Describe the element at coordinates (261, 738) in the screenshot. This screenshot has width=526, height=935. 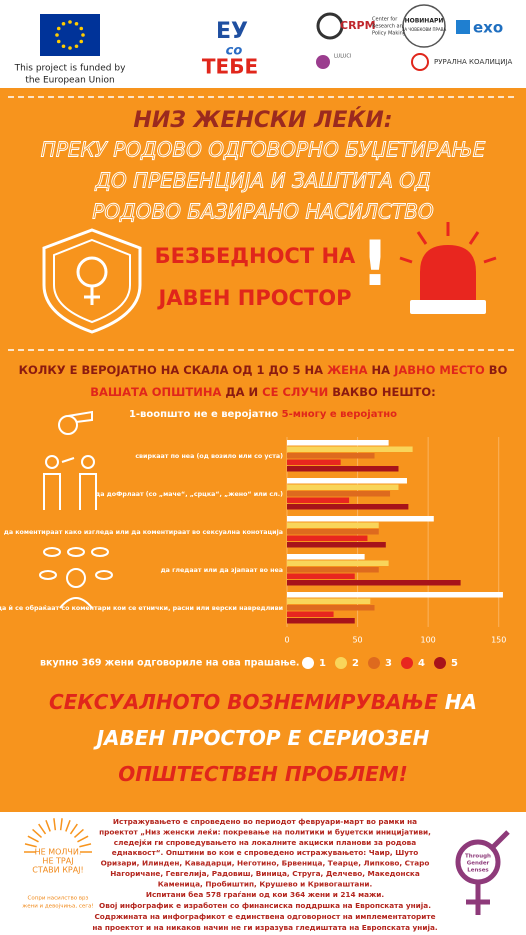
I see `conclusion-part: ЈАВЕН ПРОСТОР Е СЕРИОЗЕН` at that location.